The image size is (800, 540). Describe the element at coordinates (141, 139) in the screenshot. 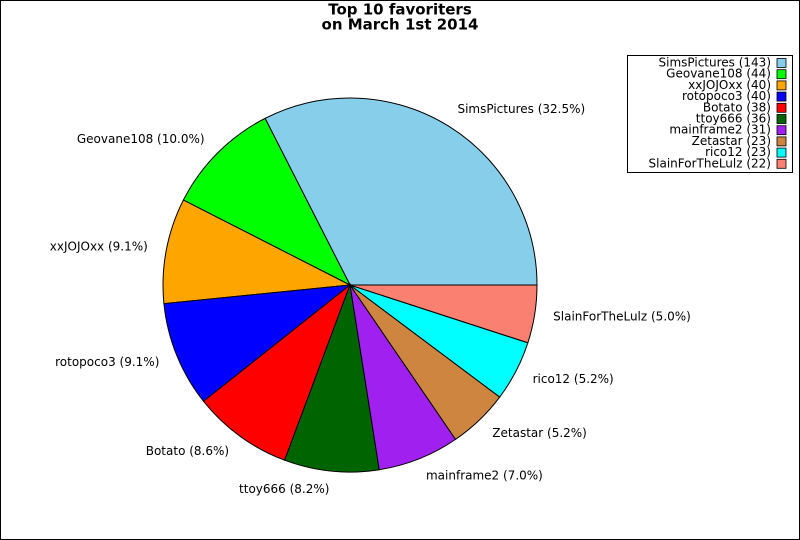

I see `slice-label: Geovane108 (10.0%)` at that location.